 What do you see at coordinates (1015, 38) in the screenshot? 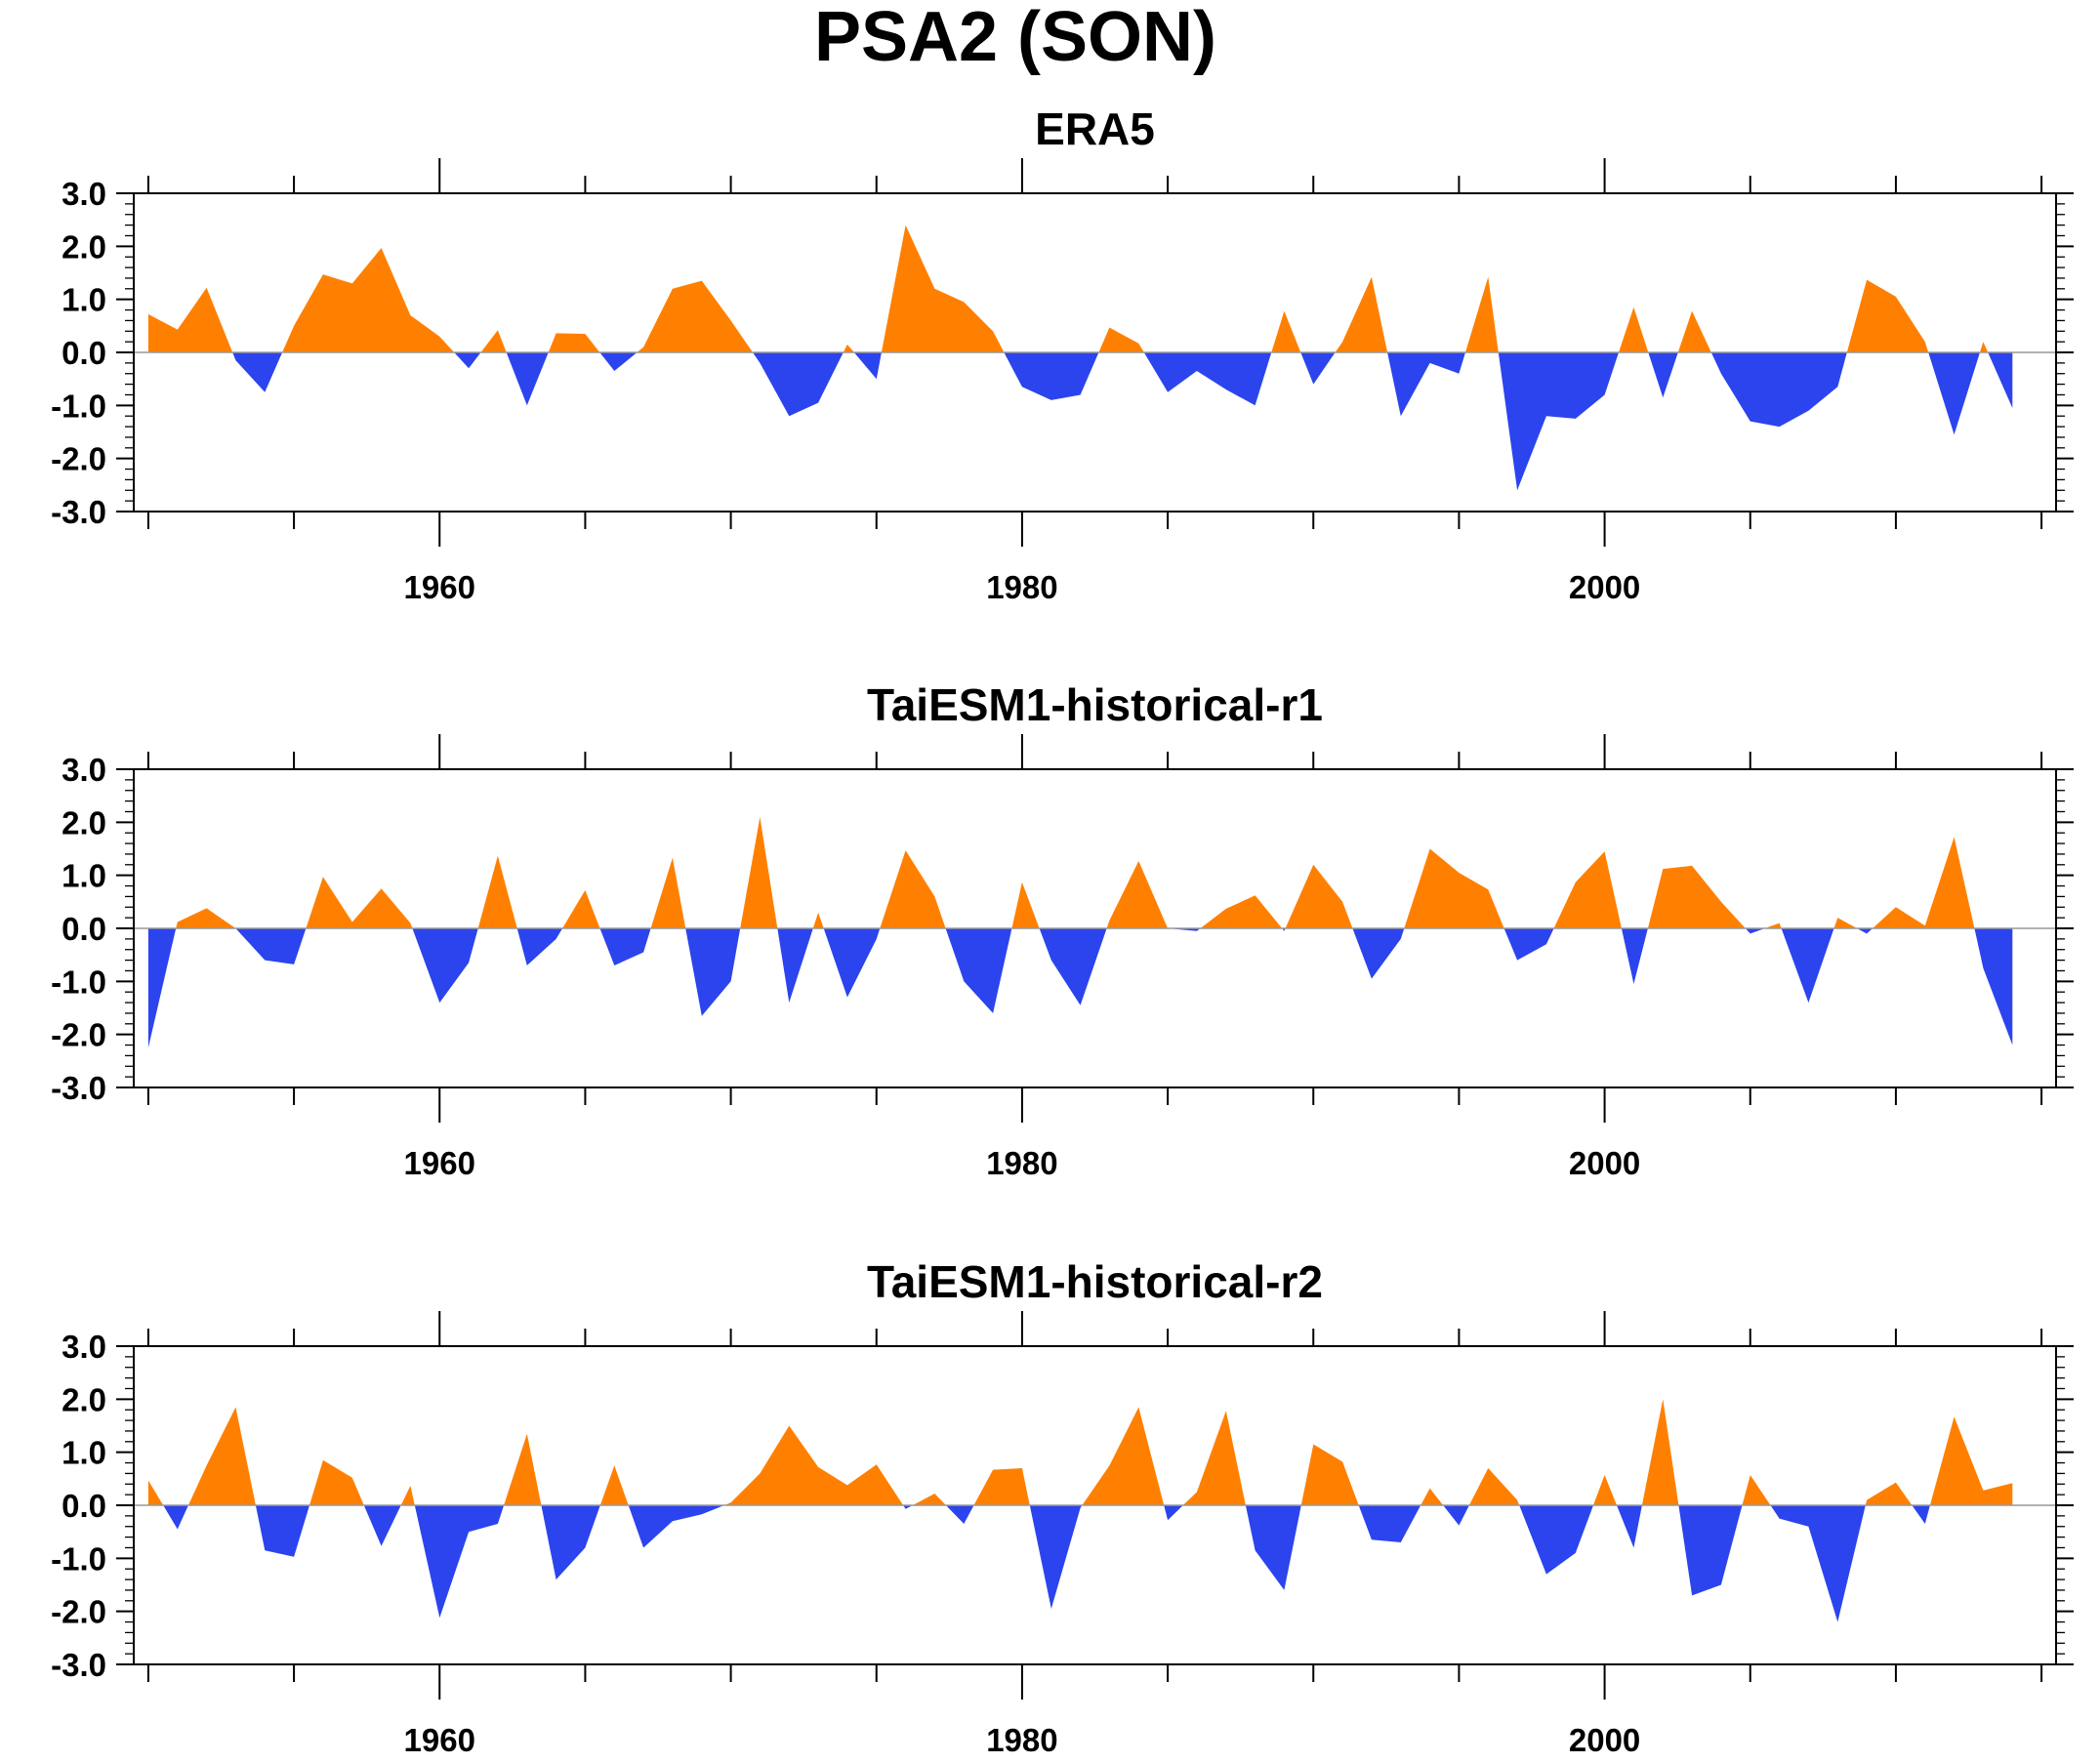
I see `main-title: PSA2 (SON)` at bounding box center [1015, 38].